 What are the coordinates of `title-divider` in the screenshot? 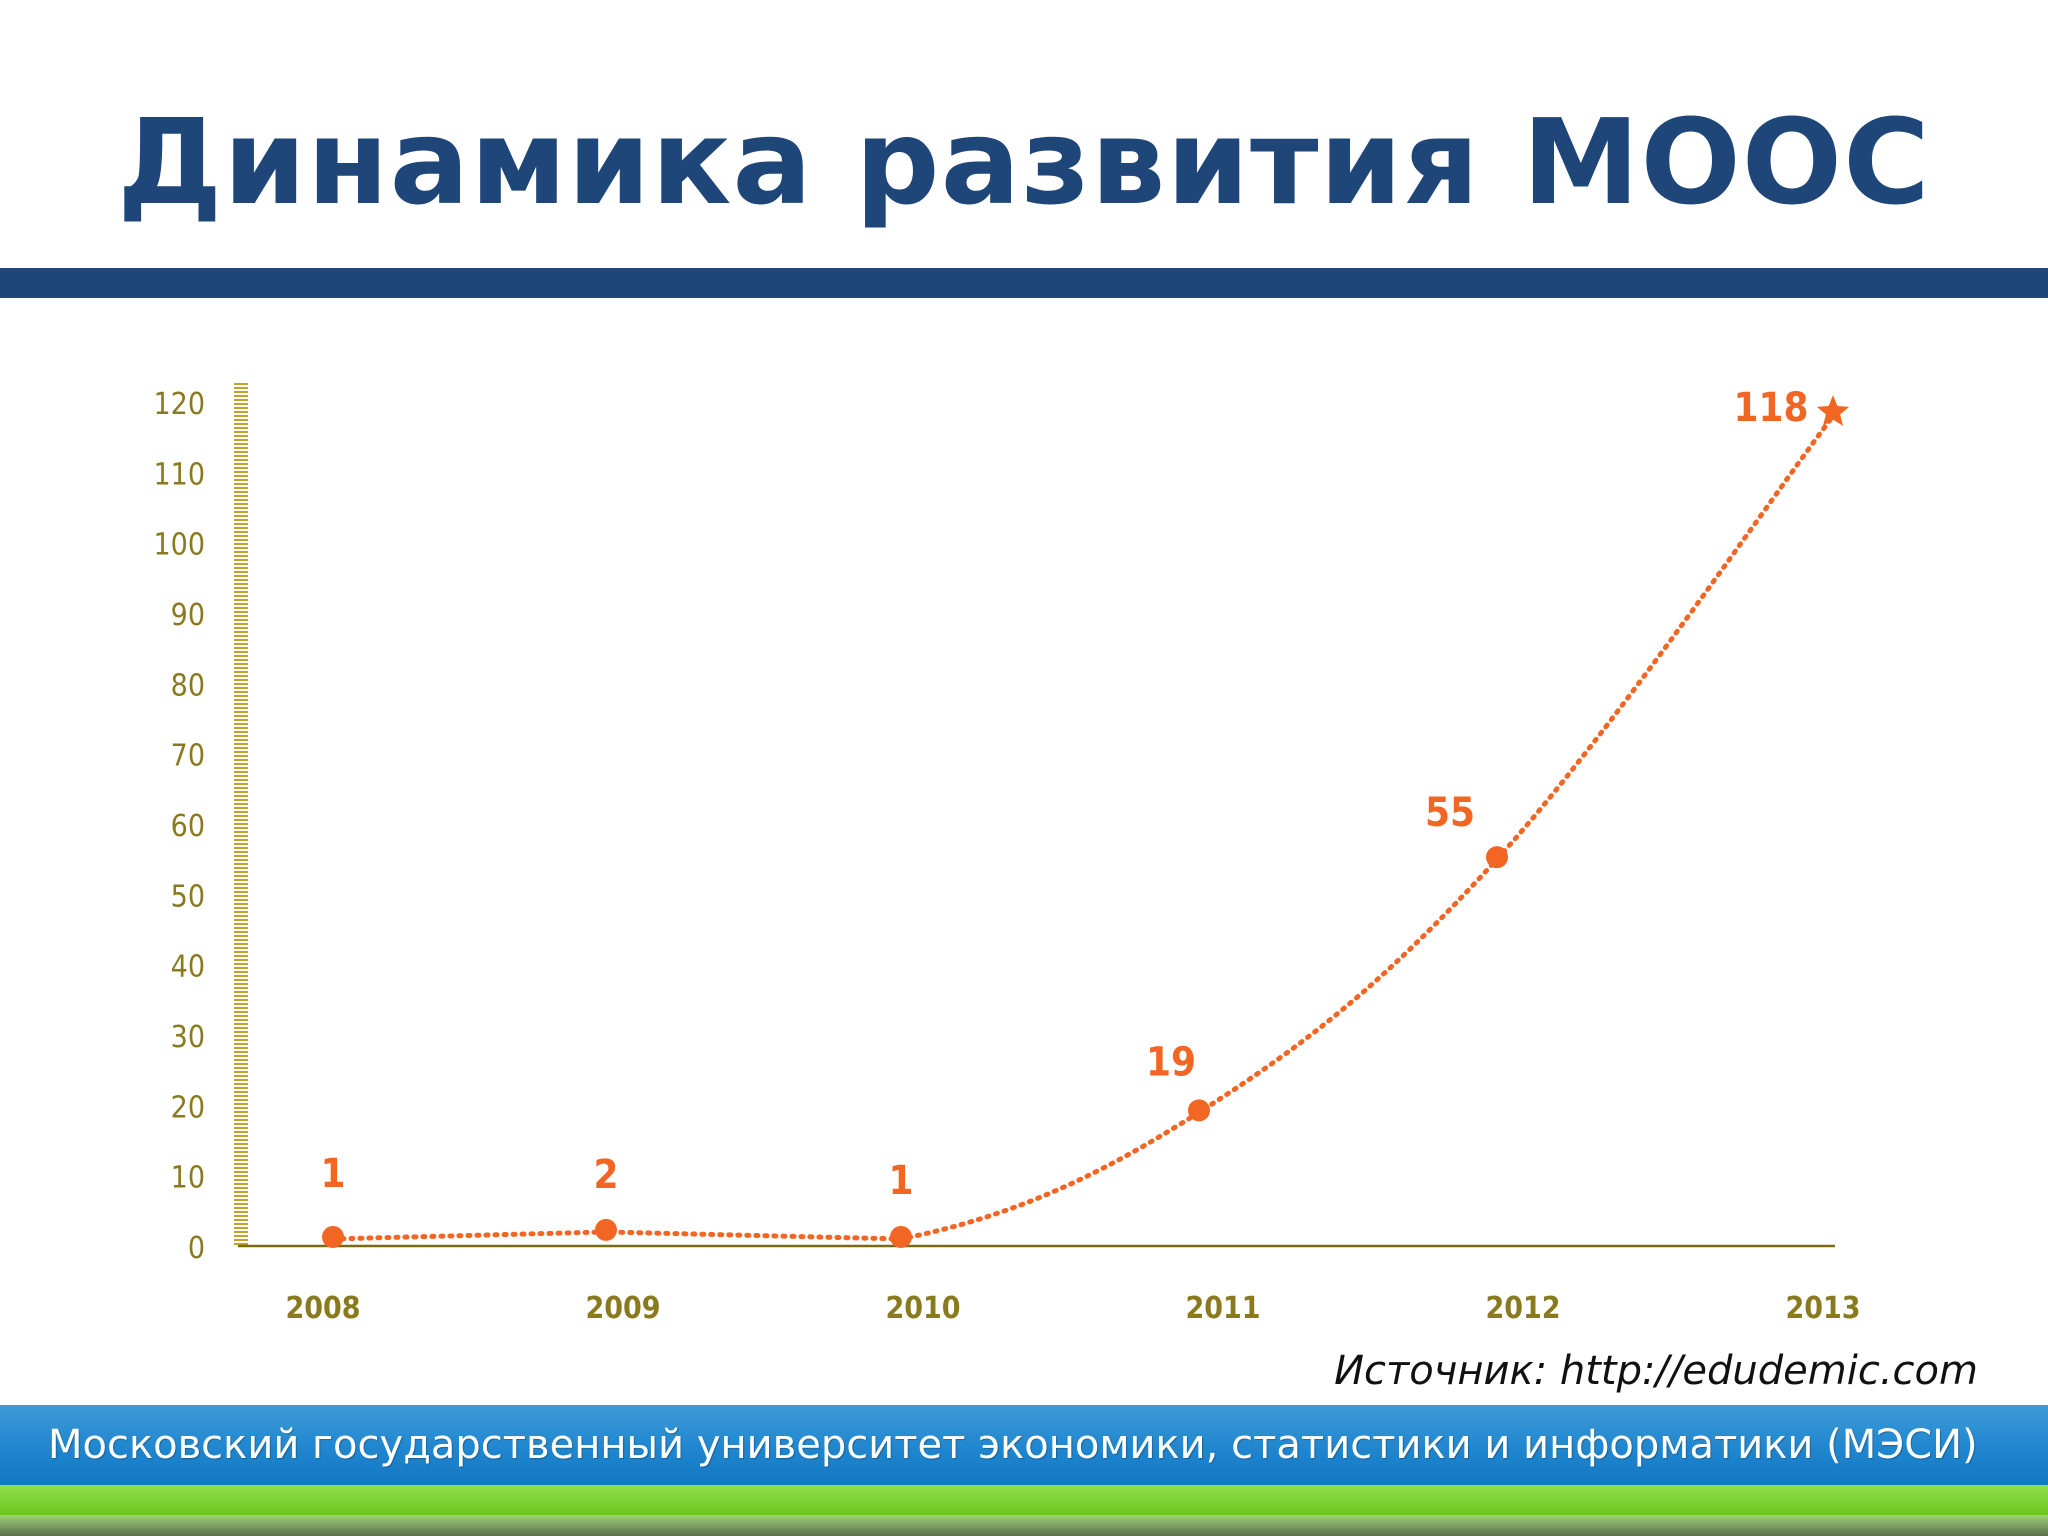 It's located at (1024, 283).